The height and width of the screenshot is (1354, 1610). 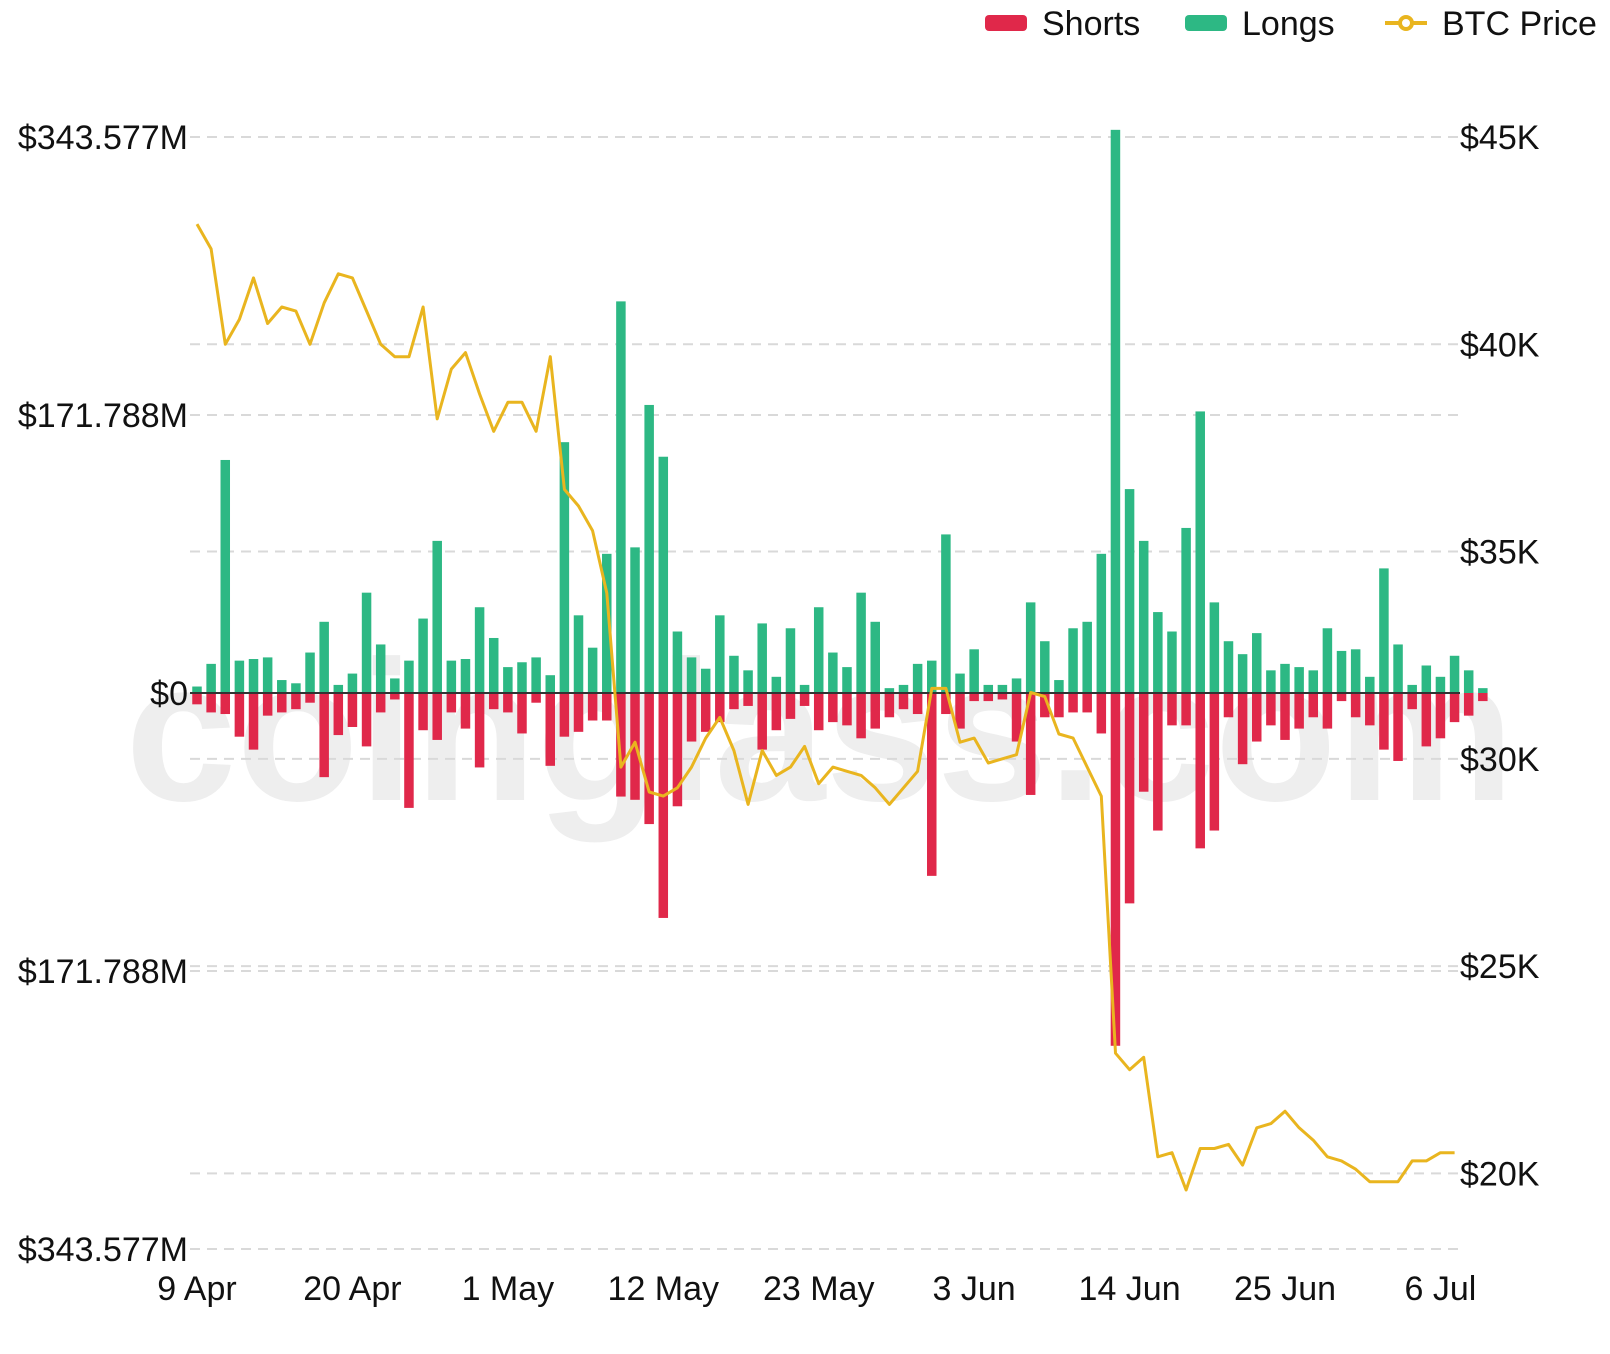 I want to click on legend-item-shorts: Shorts, so click(x=1062, y=24).